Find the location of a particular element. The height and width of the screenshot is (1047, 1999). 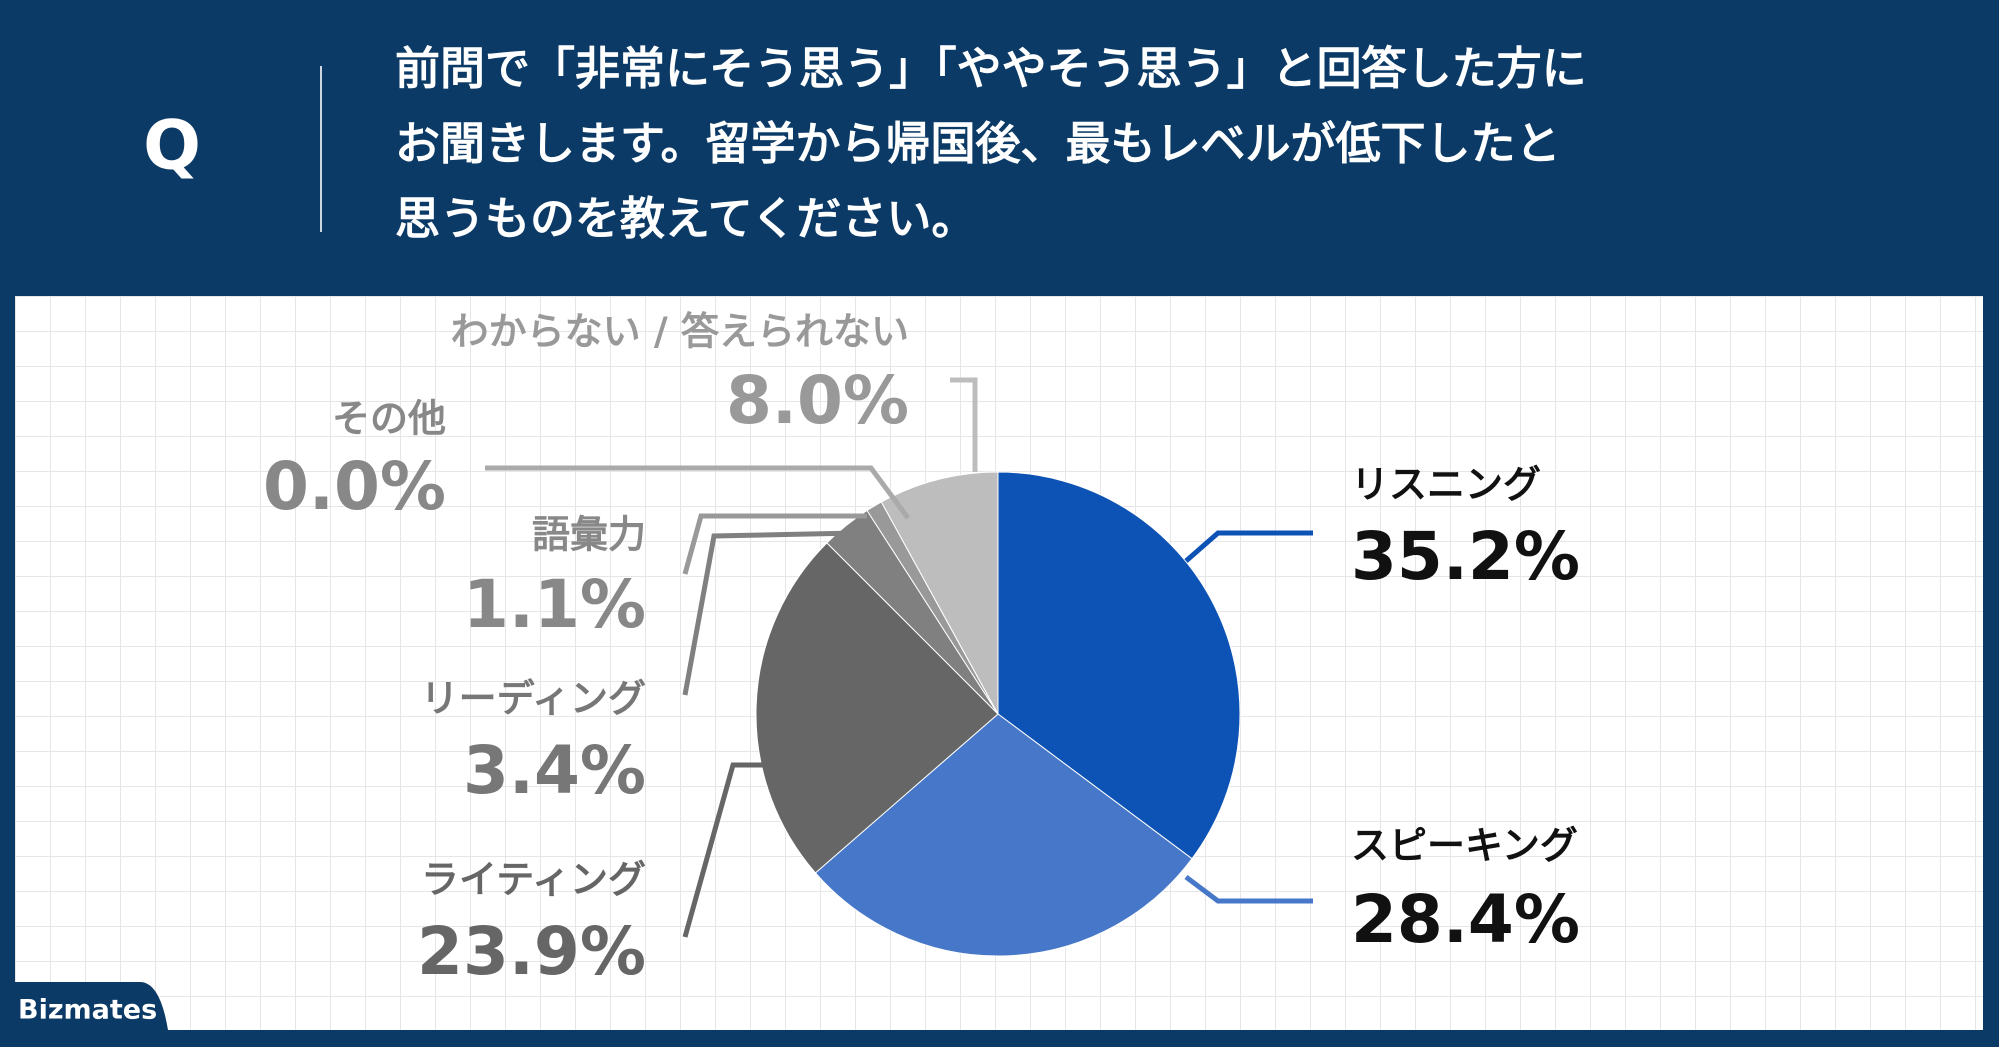

logo-tab is located at coordinates (84, 1006).